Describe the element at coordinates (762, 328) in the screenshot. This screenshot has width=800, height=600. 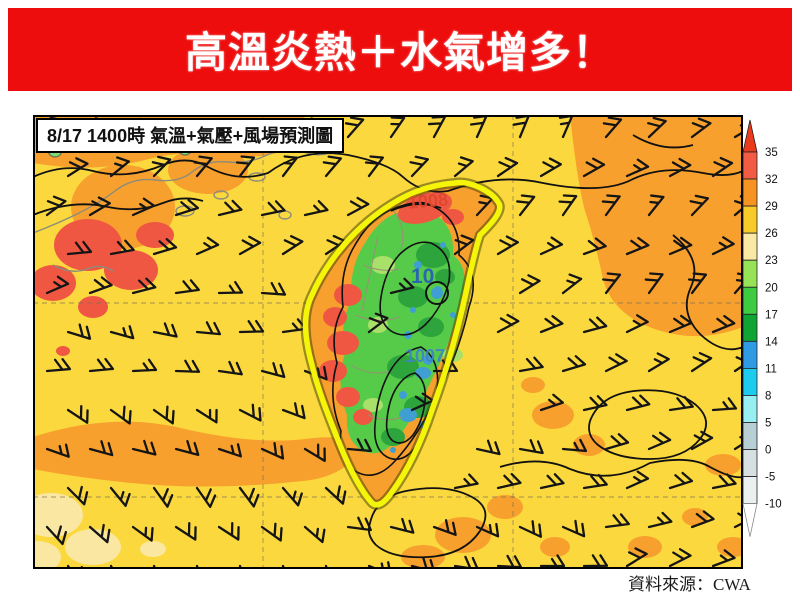
I see `temperature-colorbar: 35 32 29 26 23 20 17 14 11 8 5 0 -5 -10` at that location.